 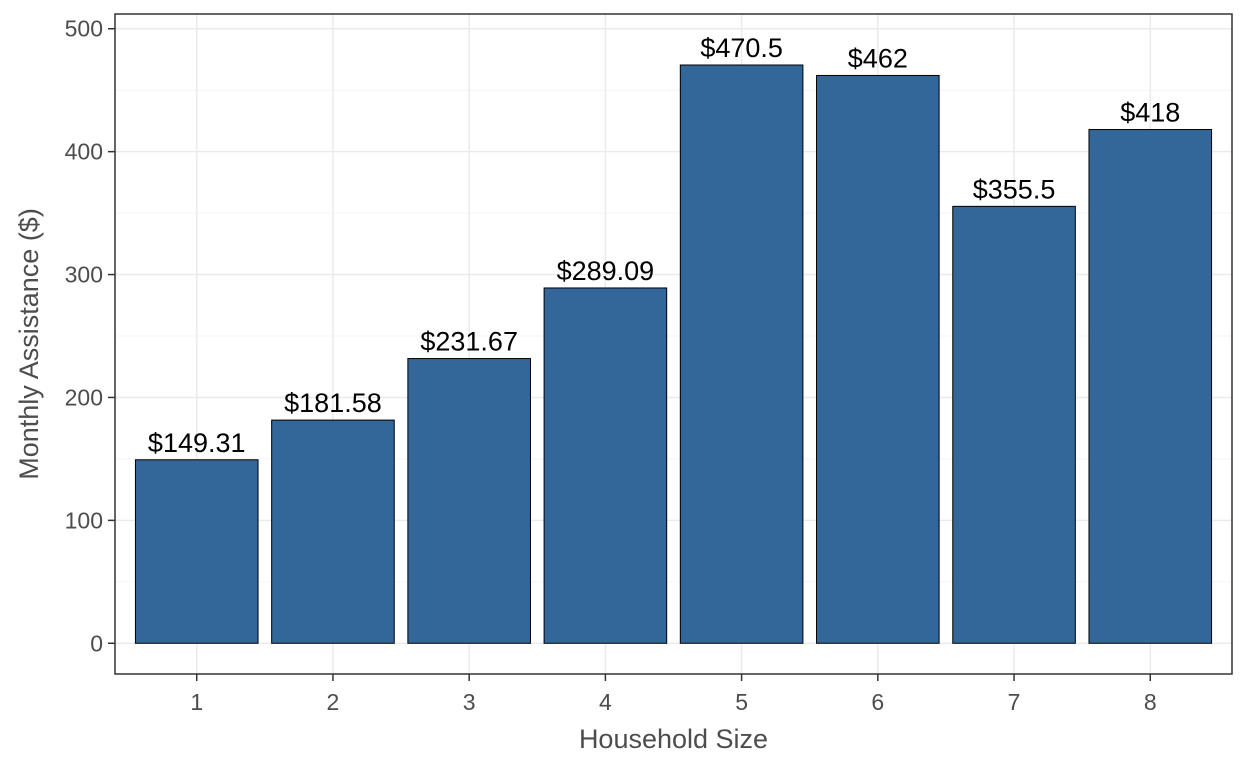 What do you see at coordinates (84, 520) in the screenshot?
I see `y-tick-label: 100` at bounding box center [84, 520].